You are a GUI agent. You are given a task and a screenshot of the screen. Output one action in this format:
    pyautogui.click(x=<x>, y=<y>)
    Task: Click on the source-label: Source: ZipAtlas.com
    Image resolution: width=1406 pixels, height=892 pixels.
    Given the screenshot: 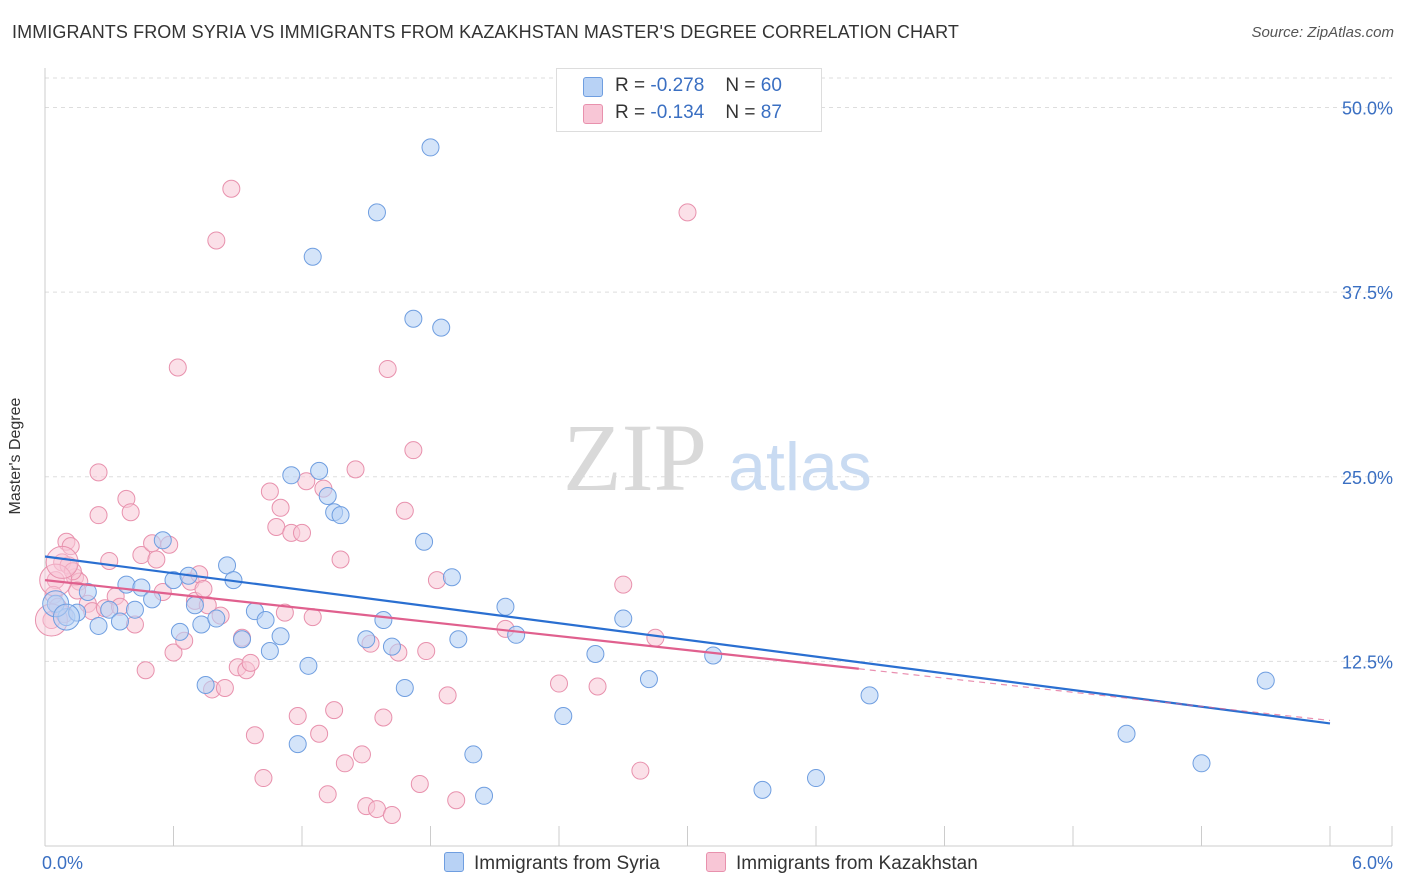 What is the action you would take?
    pyautogui.click(x=1322, y=32)
    